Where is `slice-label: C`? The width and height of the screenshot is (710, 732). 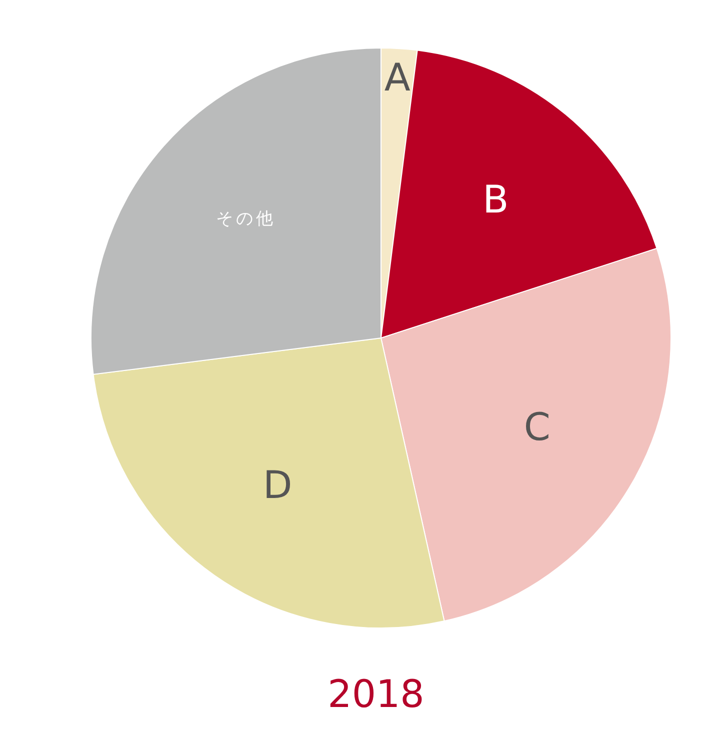
slice-label: C is located at coordinates (537, 427).